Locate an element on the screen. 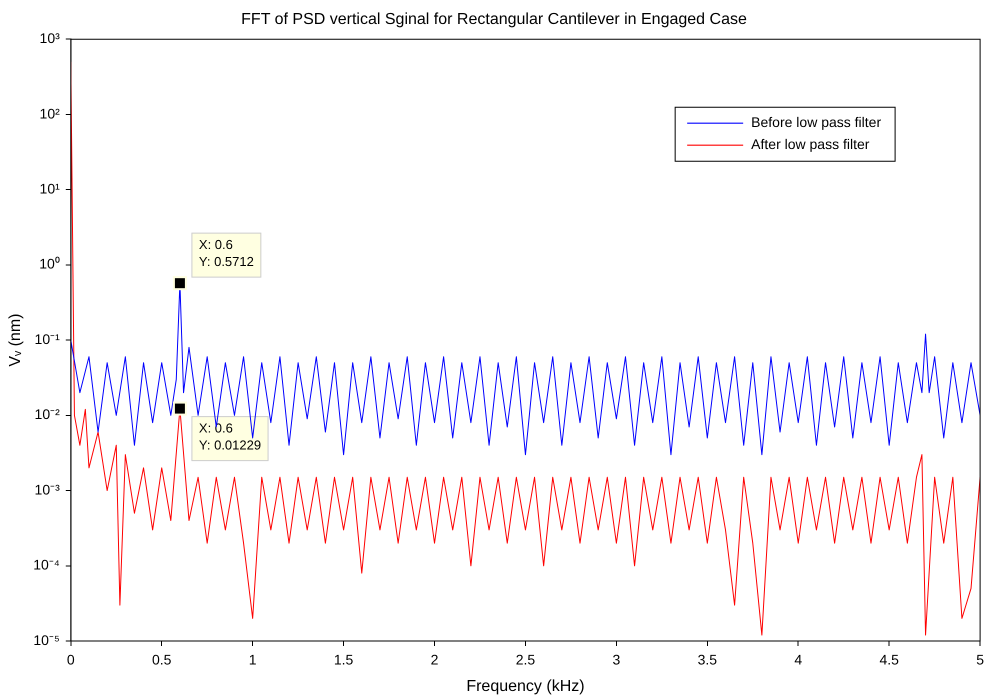 Image resolution: width=990 pixels, height=698 pixels. x-tick-label: 1 is located at coordinates (252, 659).